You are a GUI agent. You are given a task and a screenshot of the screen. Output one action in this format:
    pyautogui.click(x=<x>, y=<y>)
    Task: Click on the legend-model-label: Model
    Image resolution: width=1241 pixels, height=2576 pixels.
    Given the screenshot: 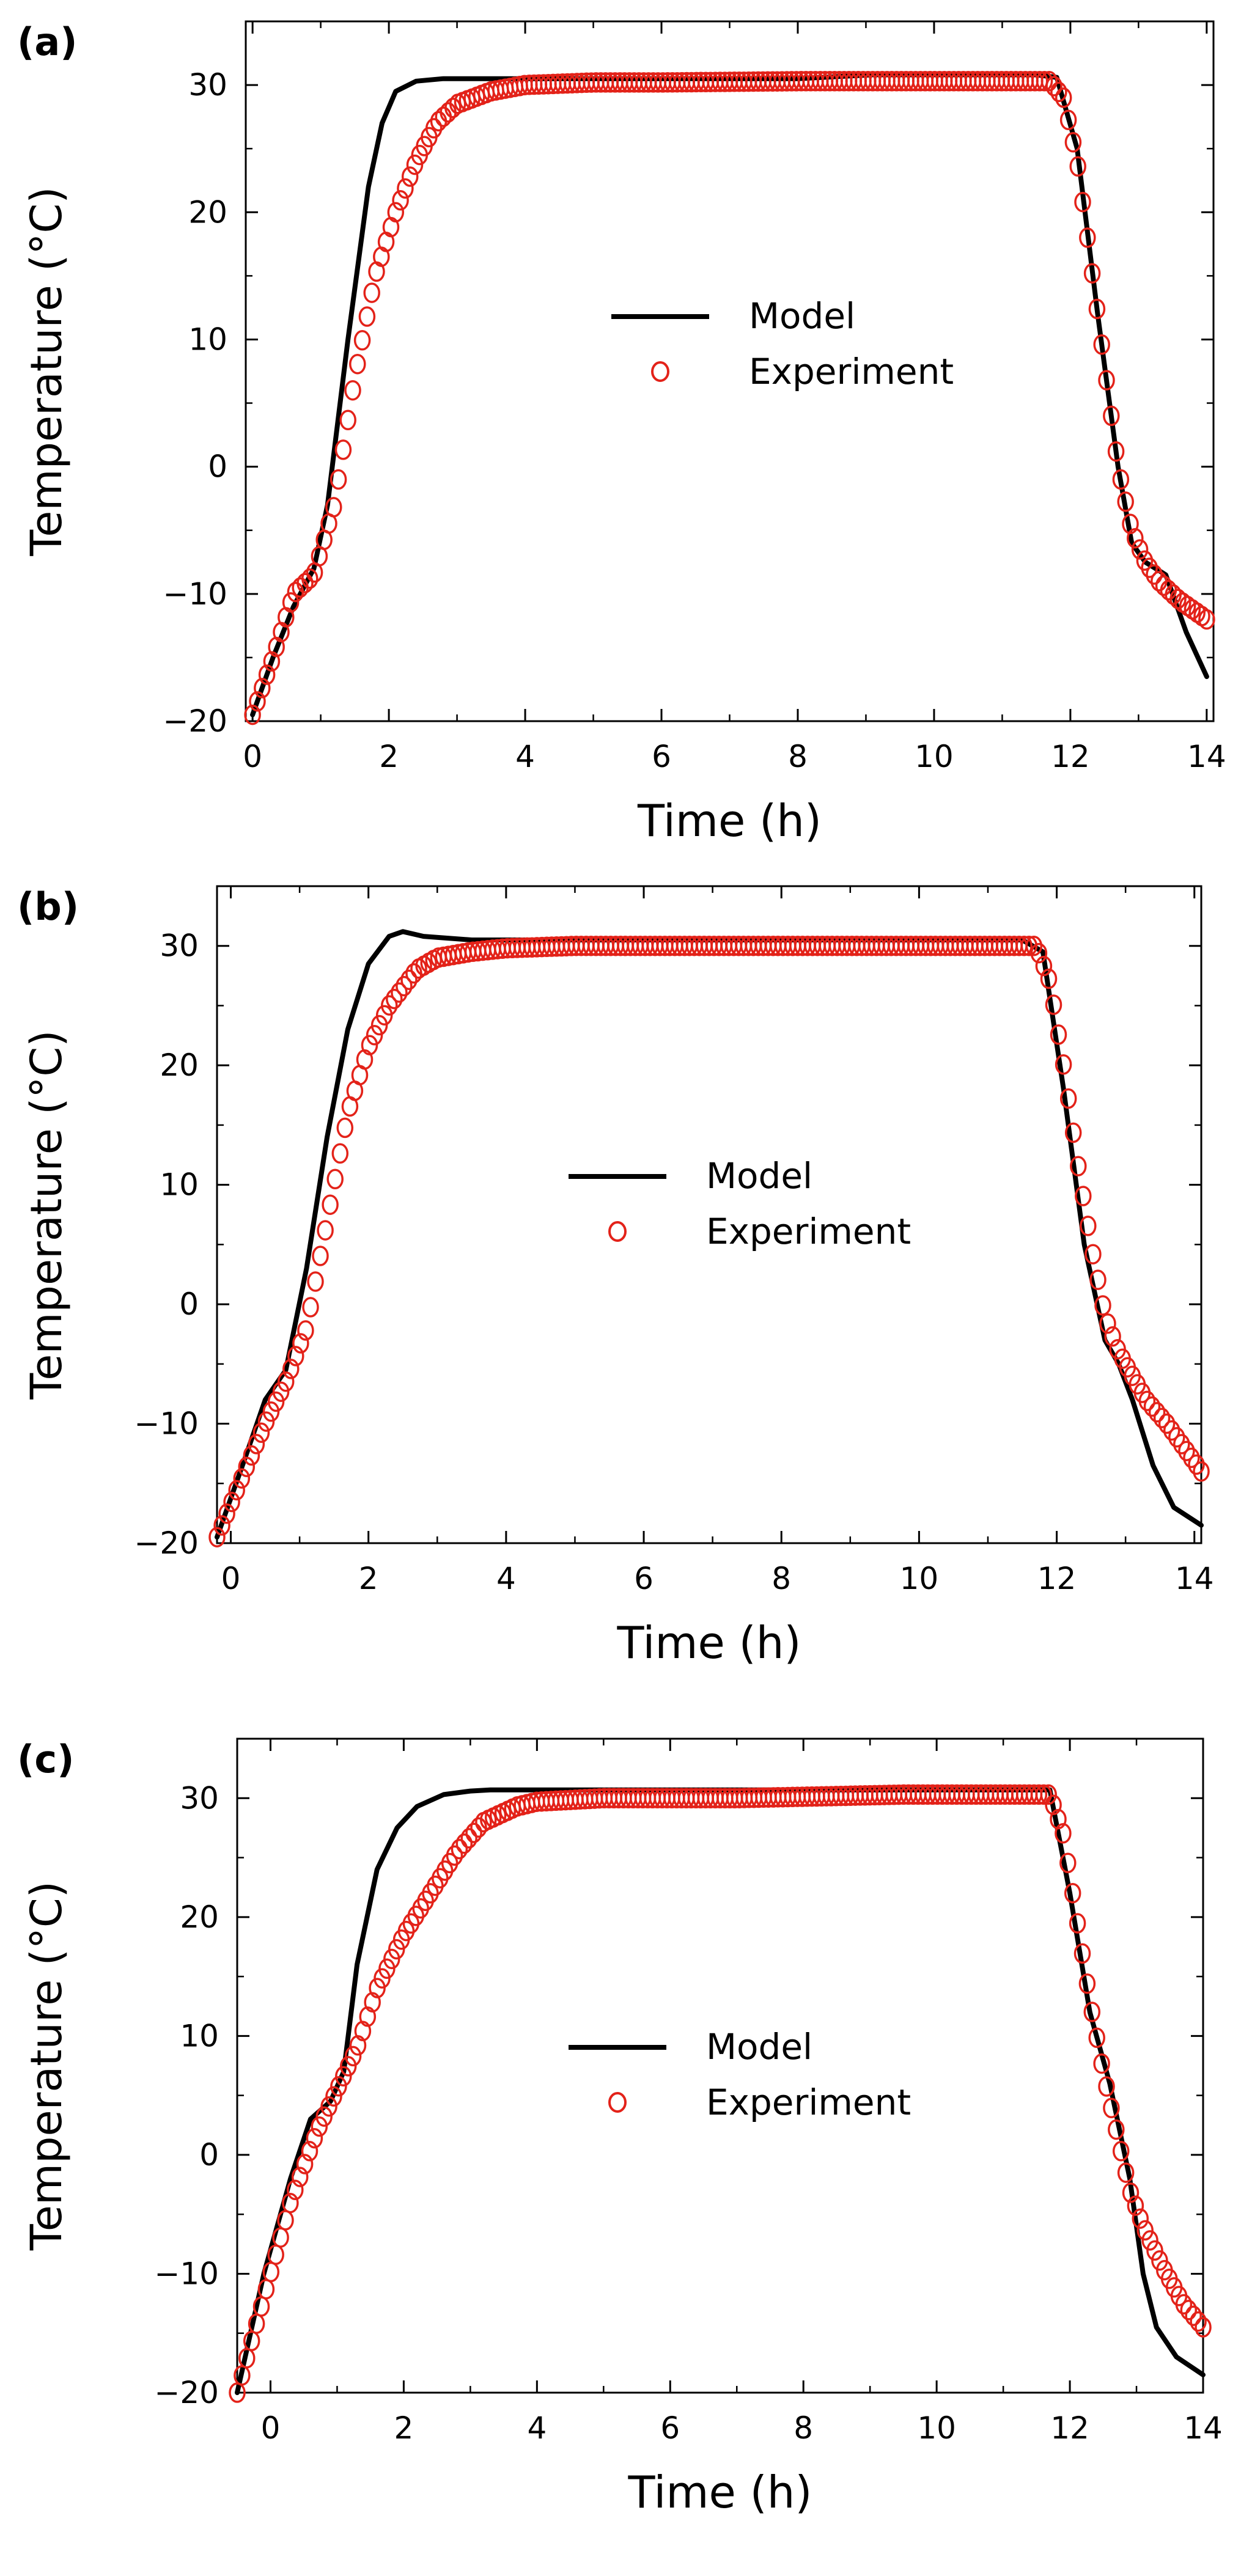 What is the action you would take?
    pyautogui.click(x=759, y=1176)
    